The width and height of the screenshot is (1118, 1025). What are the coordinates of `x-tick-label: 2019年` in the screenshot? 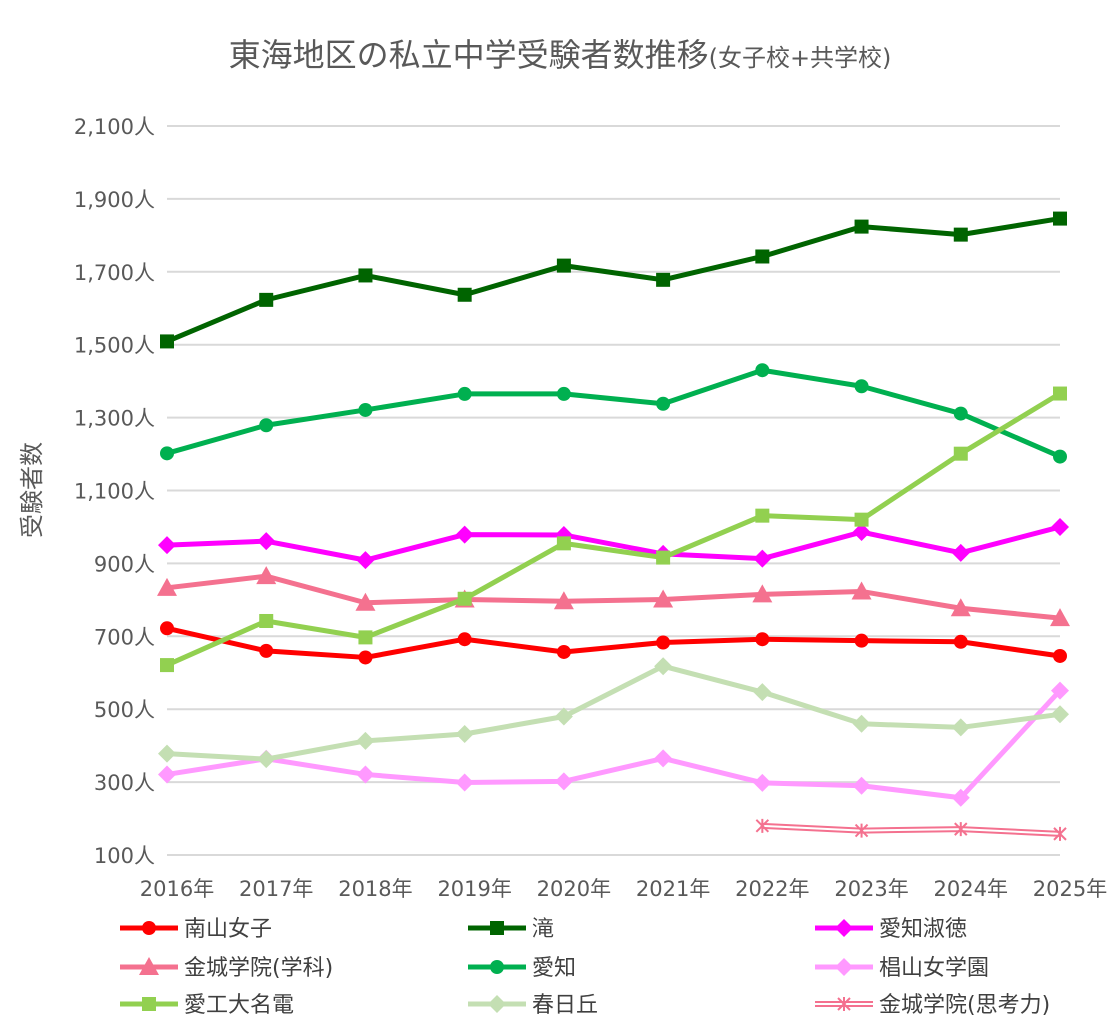 It's located at (474, 889).